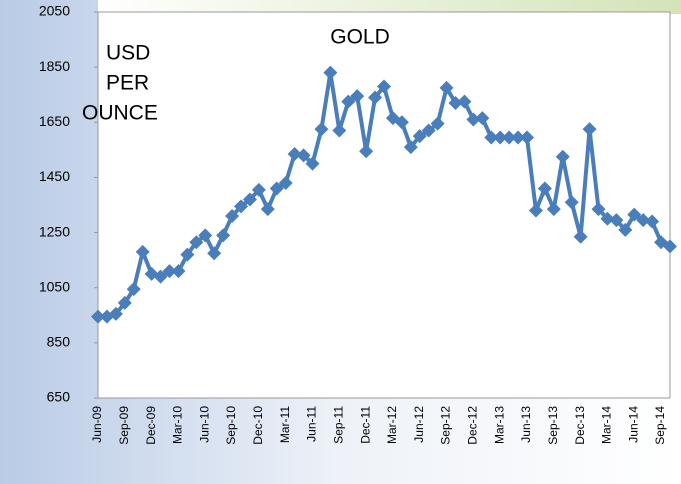 The width and height of the screenshot is (681, 484). Describe the element at coordinates (54, 286) in the screenshot. I see `y-tick-label: 1050` at that location.